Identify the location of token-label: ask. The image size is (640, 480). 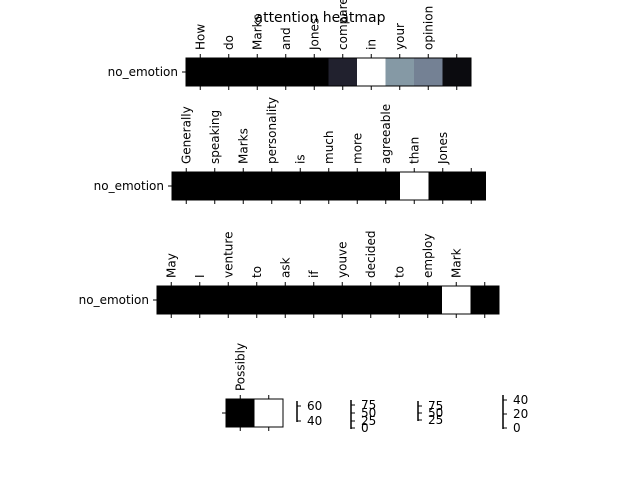
(285, 267).